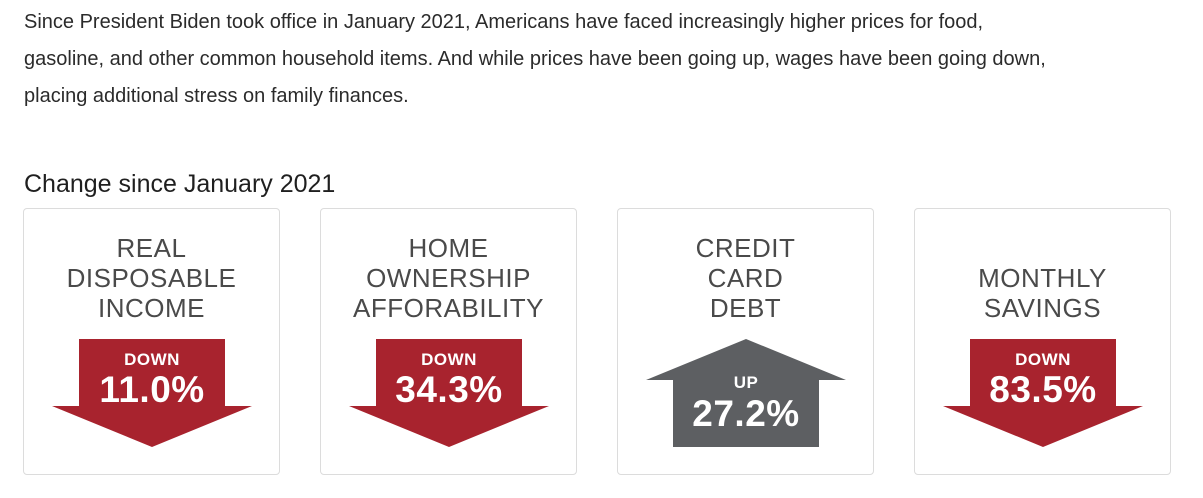 Image resolution: width=1203 pixels, height=498 pixels. I want to click on stat-card-title: REAL DISPOSABLE INCOME, so click(151, 278).